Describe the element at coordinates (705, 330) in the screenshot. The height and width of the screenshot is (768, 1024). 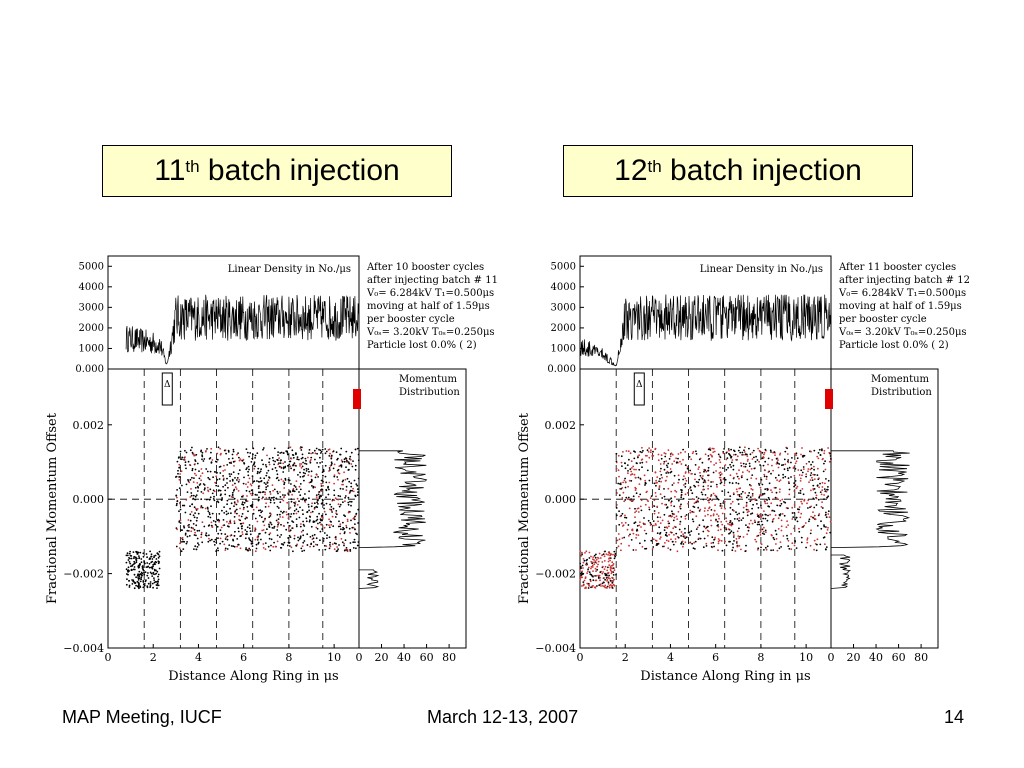
I see `density-trace` at that location.